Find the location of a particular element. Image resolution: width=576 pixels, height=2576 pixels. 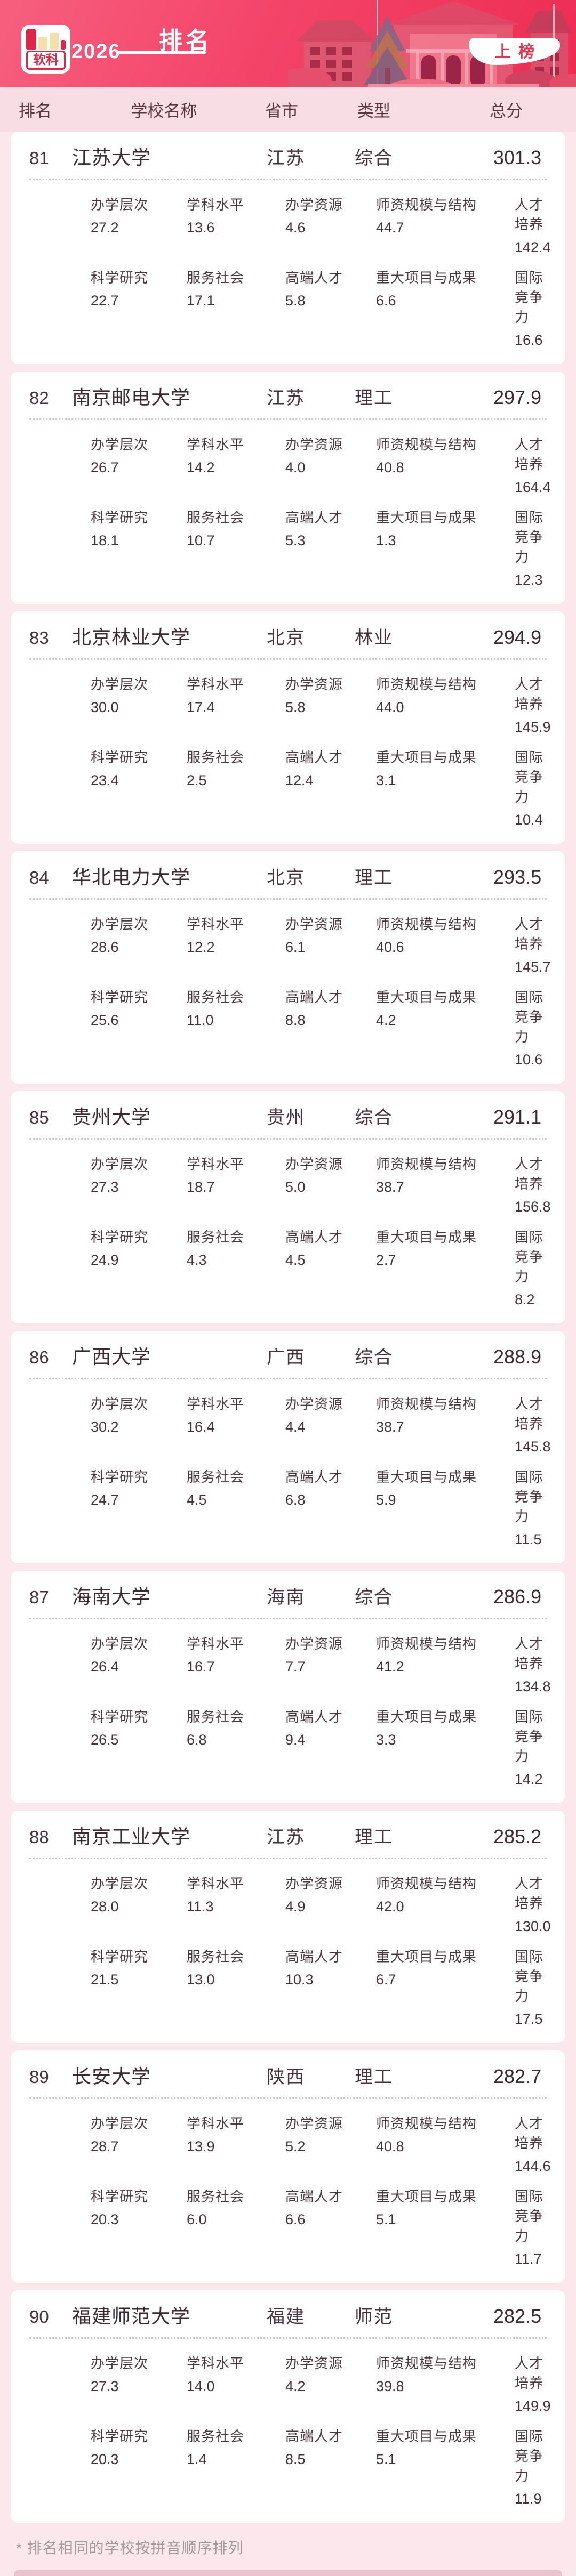

metric-value: 145.9 is located at coordinates (533, 727).